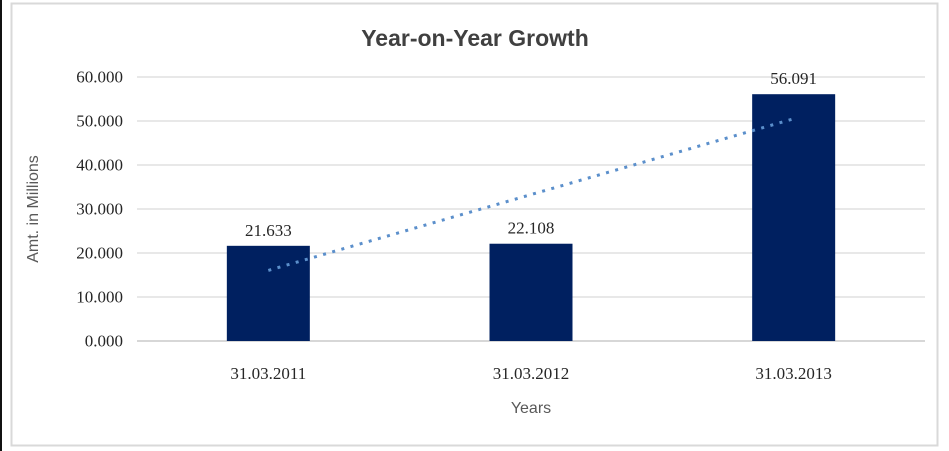  What do you see at coordinates (475, 38) in the screenshot?
I see `chart-title: Year-on-Year Growth` at bounding box center [475, 38].